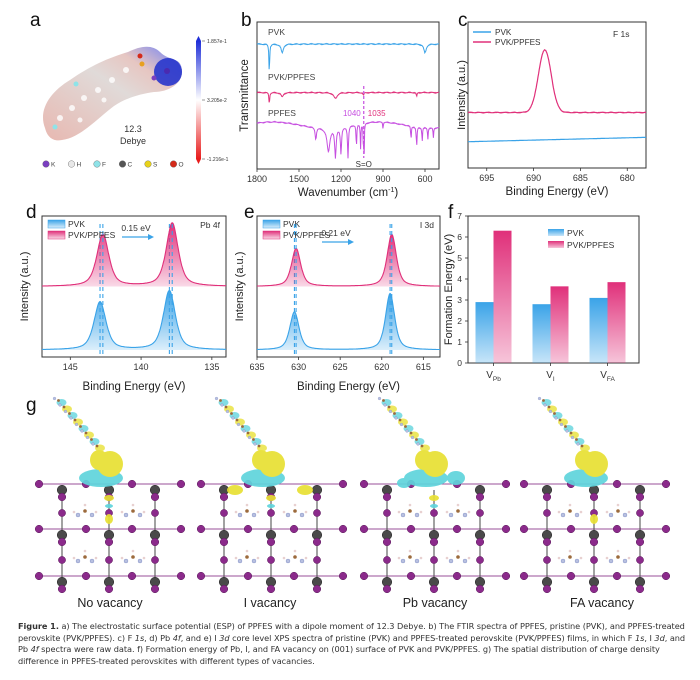 The height and width of the screenshot is (680, 700). What do you see at coordinates (348, 97) in the screenshot?
I see `ftir-line-pvk-ppfes` at bounding box center [348, 97].